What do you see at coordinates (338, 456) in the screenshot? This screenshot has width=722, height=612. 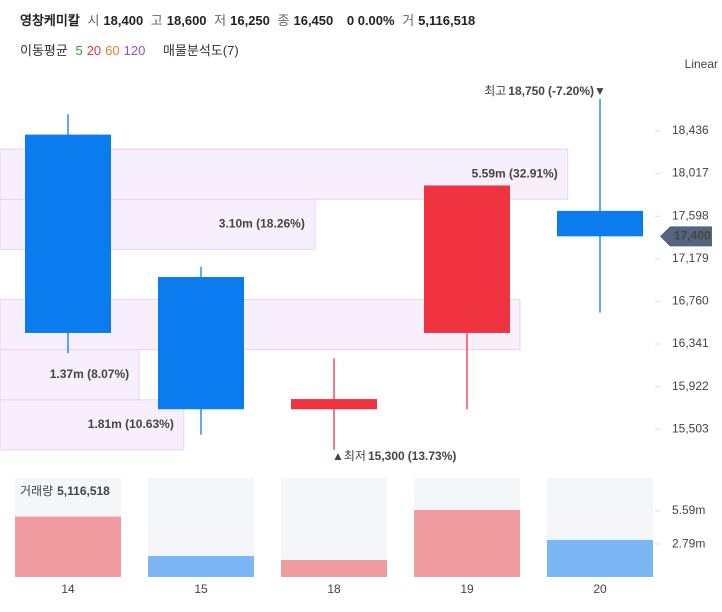 I see `marker: ▲` at bounding box center [338, 456].